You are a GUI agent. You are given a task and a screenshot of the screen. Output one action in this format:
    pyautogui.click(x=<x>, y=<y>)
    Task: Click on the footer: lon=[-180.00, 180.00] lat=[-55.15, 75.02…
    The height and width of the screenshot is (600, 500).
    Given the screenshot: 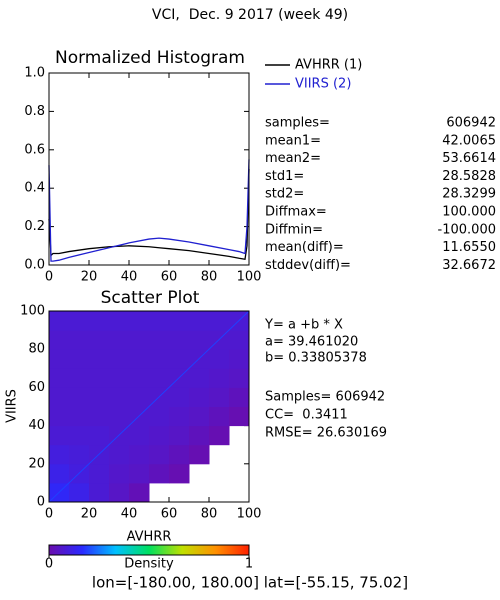 What is the action you would take?
    pyautogui.click(x=250, y=583)
    